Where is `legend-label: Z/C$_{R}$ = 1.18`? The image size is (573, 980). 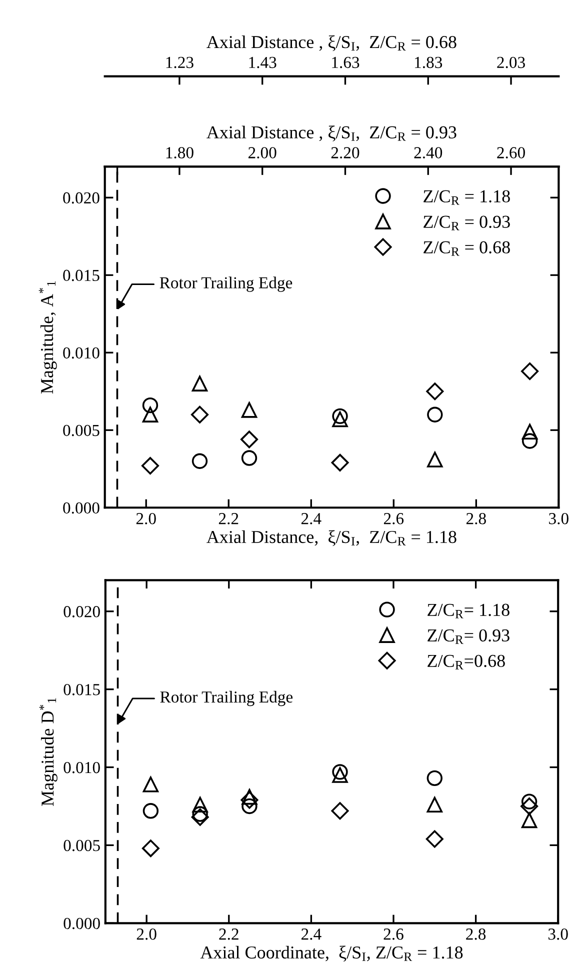
legend-label: Z/C$_{R}$ = 1.18 is located at coordinates (467, 197).